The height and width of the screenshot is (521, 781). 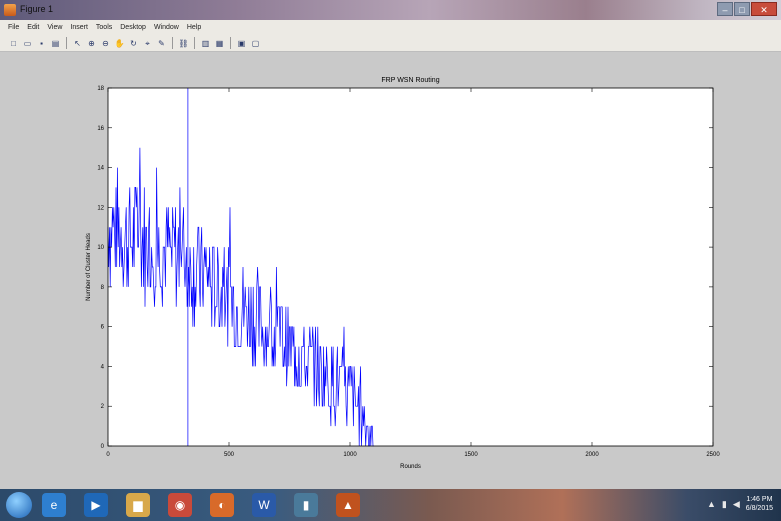 I want to click on word-icon: W, so click(x=264, y=505).